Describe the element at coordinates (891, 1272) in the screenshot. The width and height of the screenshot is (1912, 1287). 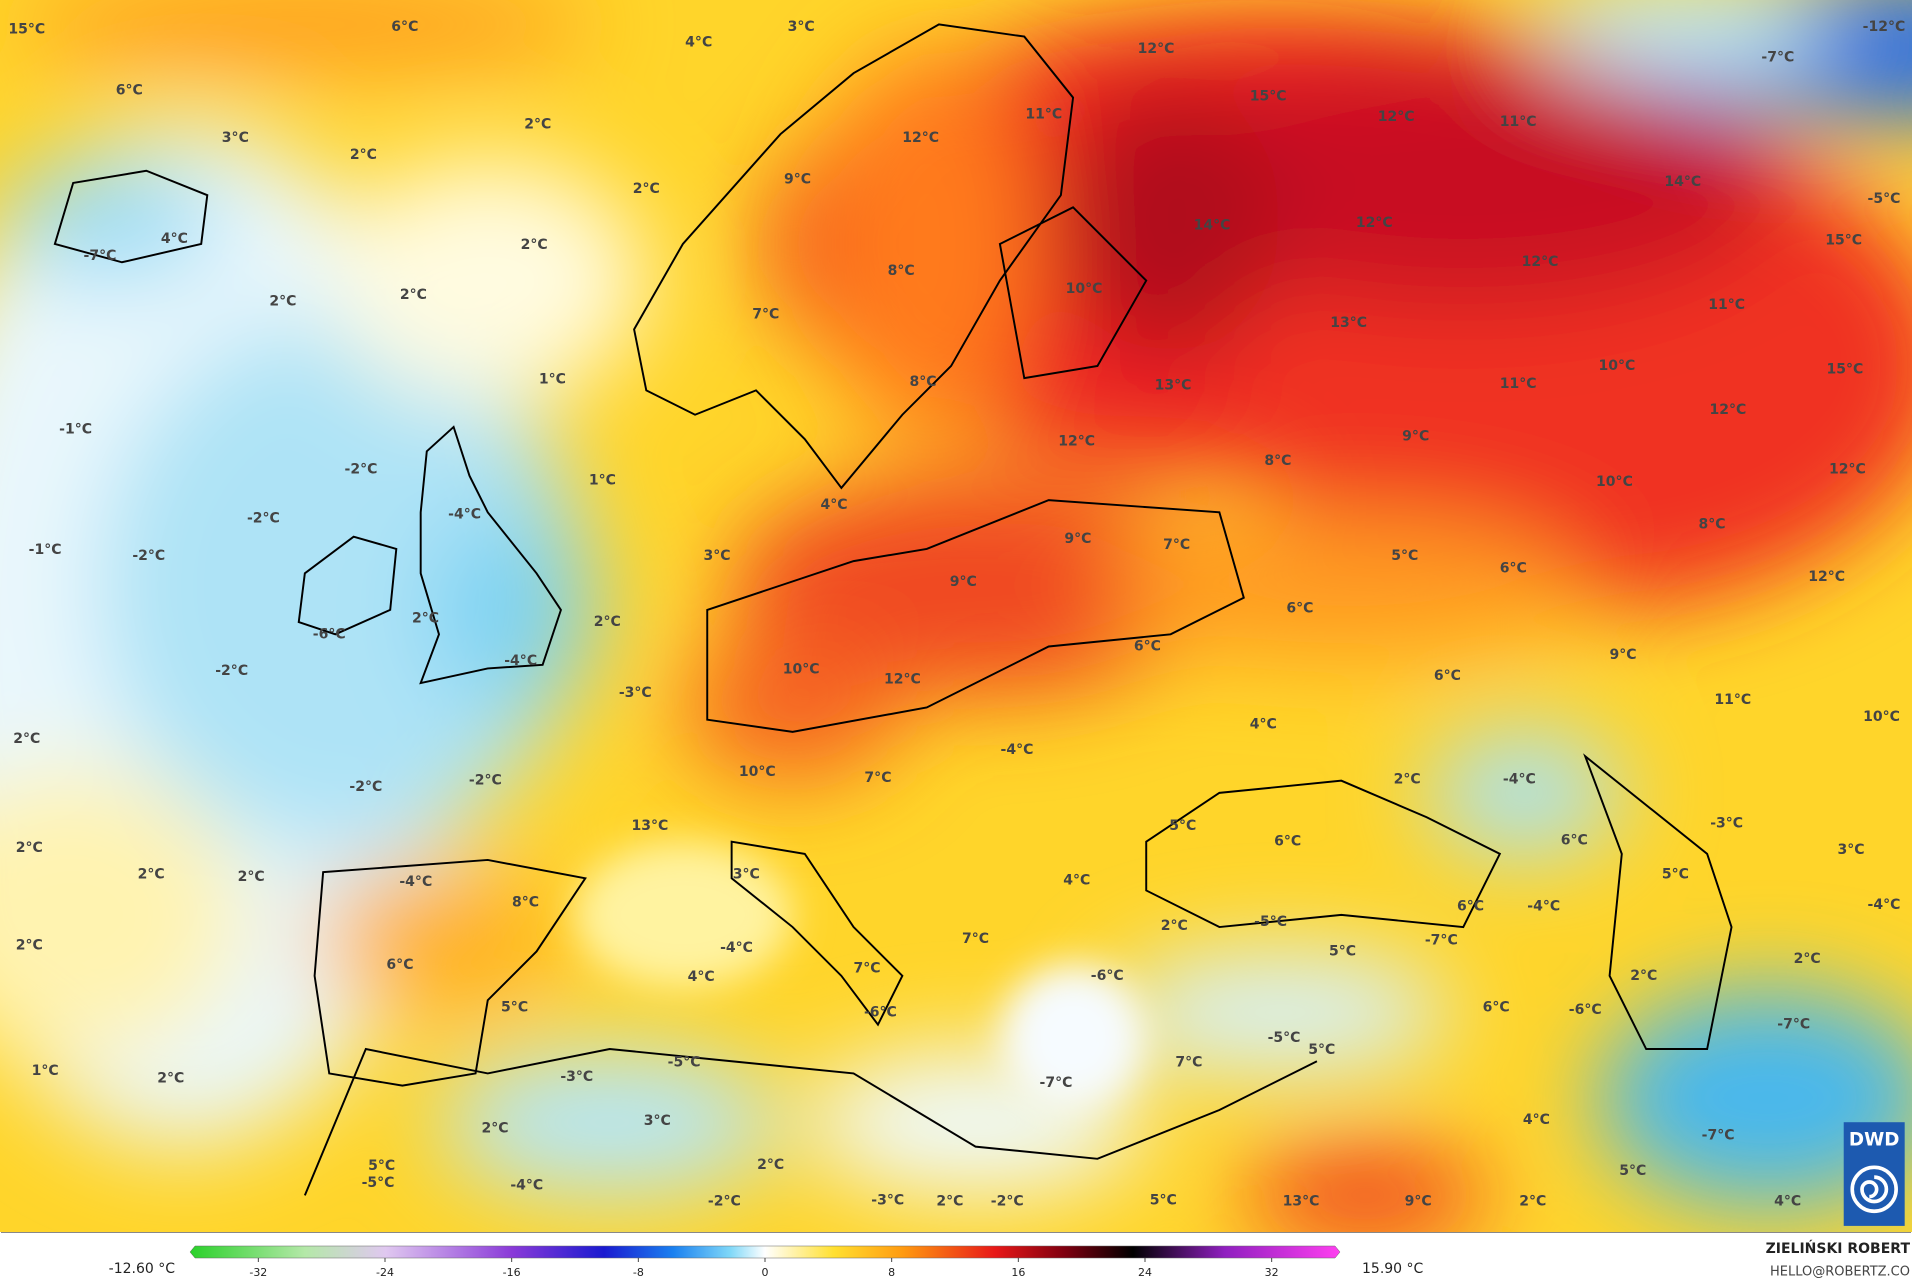
I see `colorbar-tick-label: 8` at that location.